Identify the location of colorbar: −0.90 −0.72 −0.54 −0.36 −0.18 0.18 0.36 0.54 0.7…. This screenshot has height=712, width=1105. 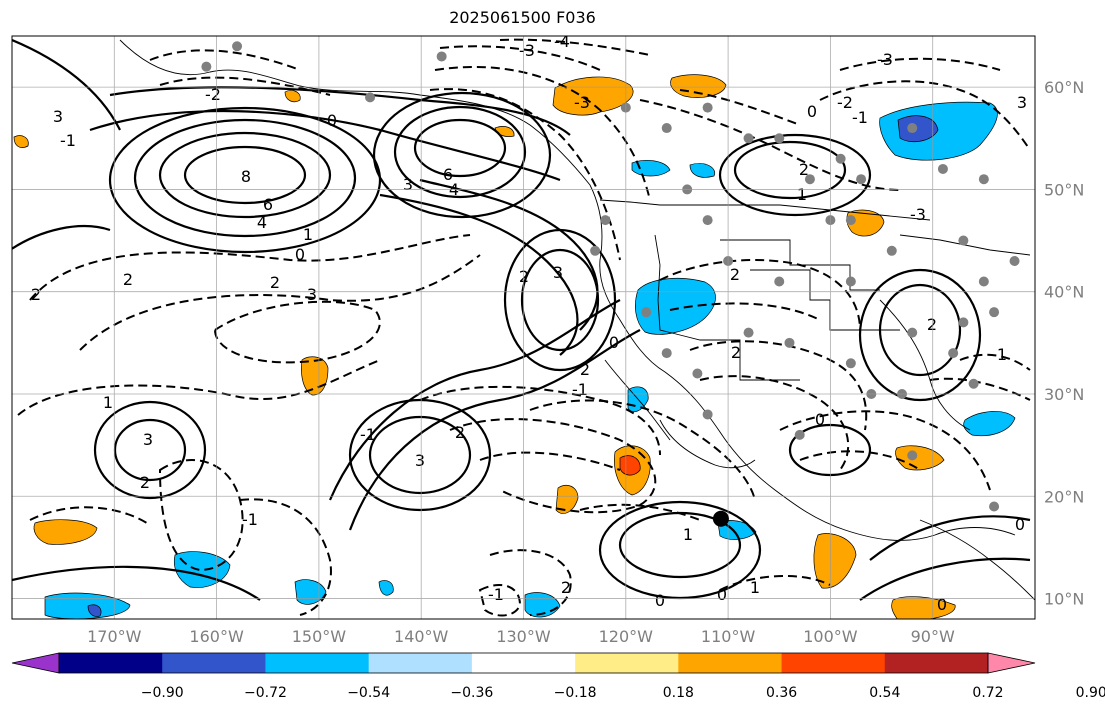
(558, 676).